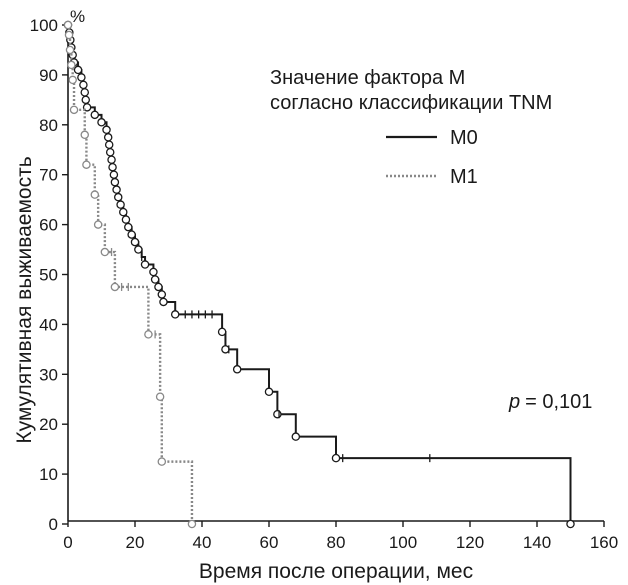  I want to click on x-axis-title: Время после операции, мес, so click(336, 571).